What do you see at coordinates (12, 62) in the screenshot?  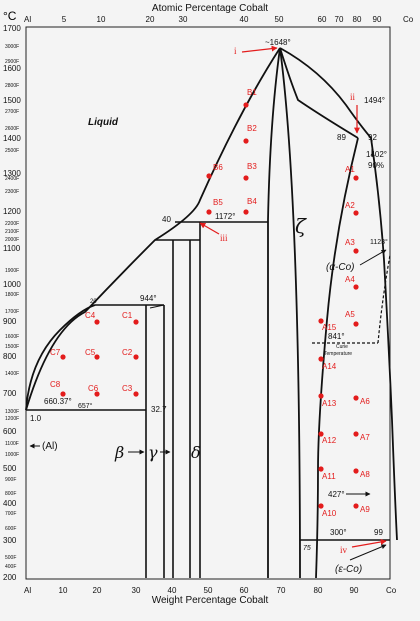 I see `temp-f-2900: 2900F` at bounding box center [12, 62].